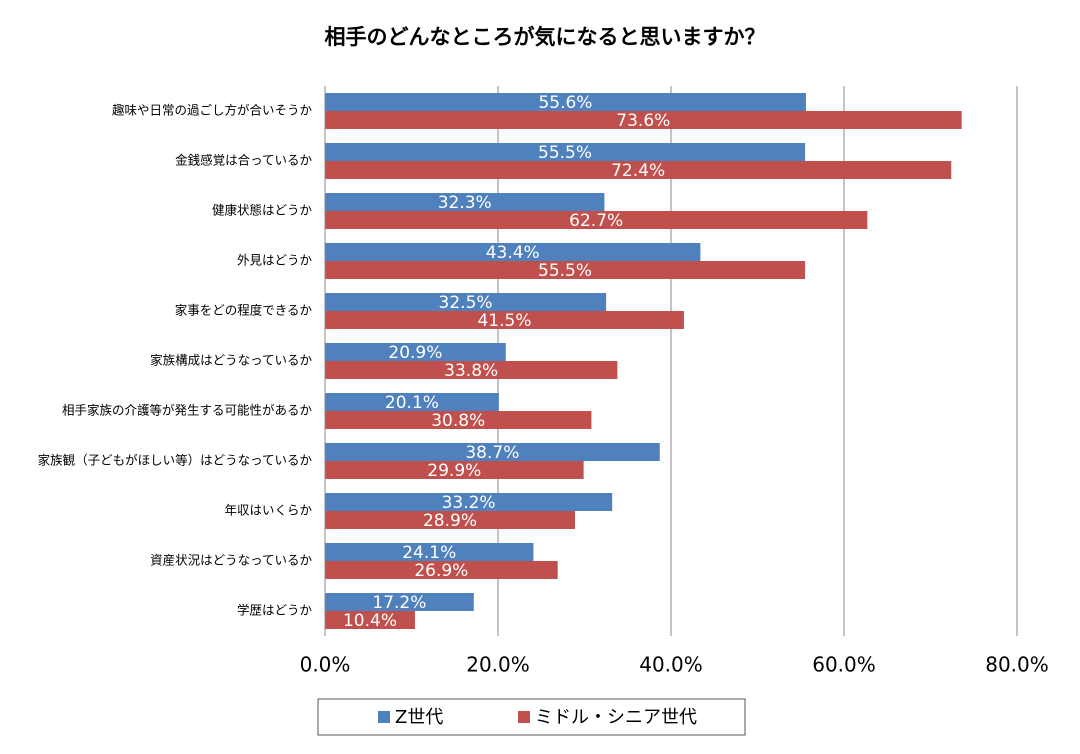 This screenshot has height=754, width=1080. I want to click on data-label: 32.3%, so click(465, 203).